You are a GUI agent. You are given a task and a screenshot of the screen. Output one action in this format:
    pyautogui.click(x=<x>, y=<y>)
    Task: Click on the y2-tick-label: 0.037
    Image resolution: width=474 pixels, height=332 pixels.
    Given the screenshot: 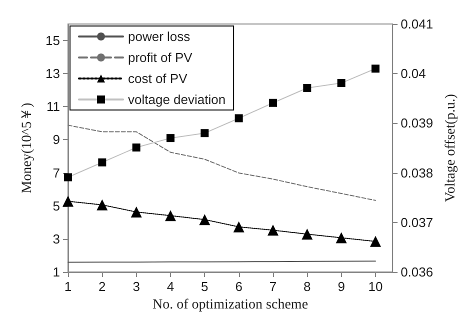 What is the action you would take?
    pyautogui.click(x=417, y=222)
    